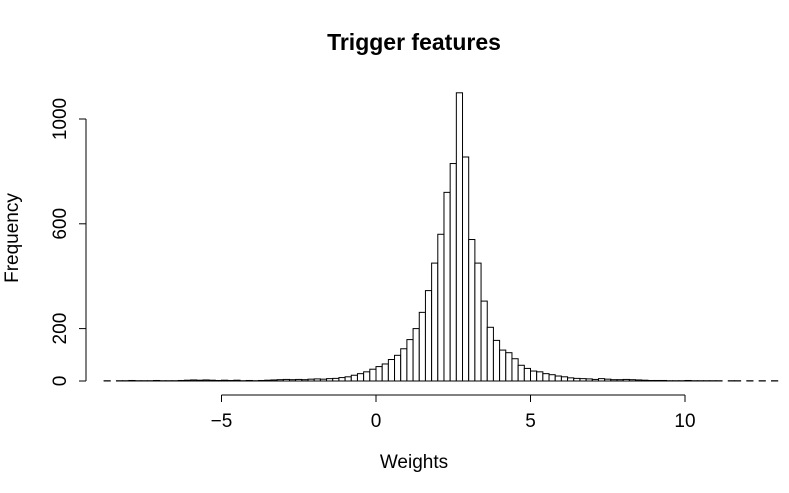 The width and height of the screenshot is (789, 493). Describe the element at coordinates (530, 421) in the screenshot. I see `x-tick-label: 5` at that location.